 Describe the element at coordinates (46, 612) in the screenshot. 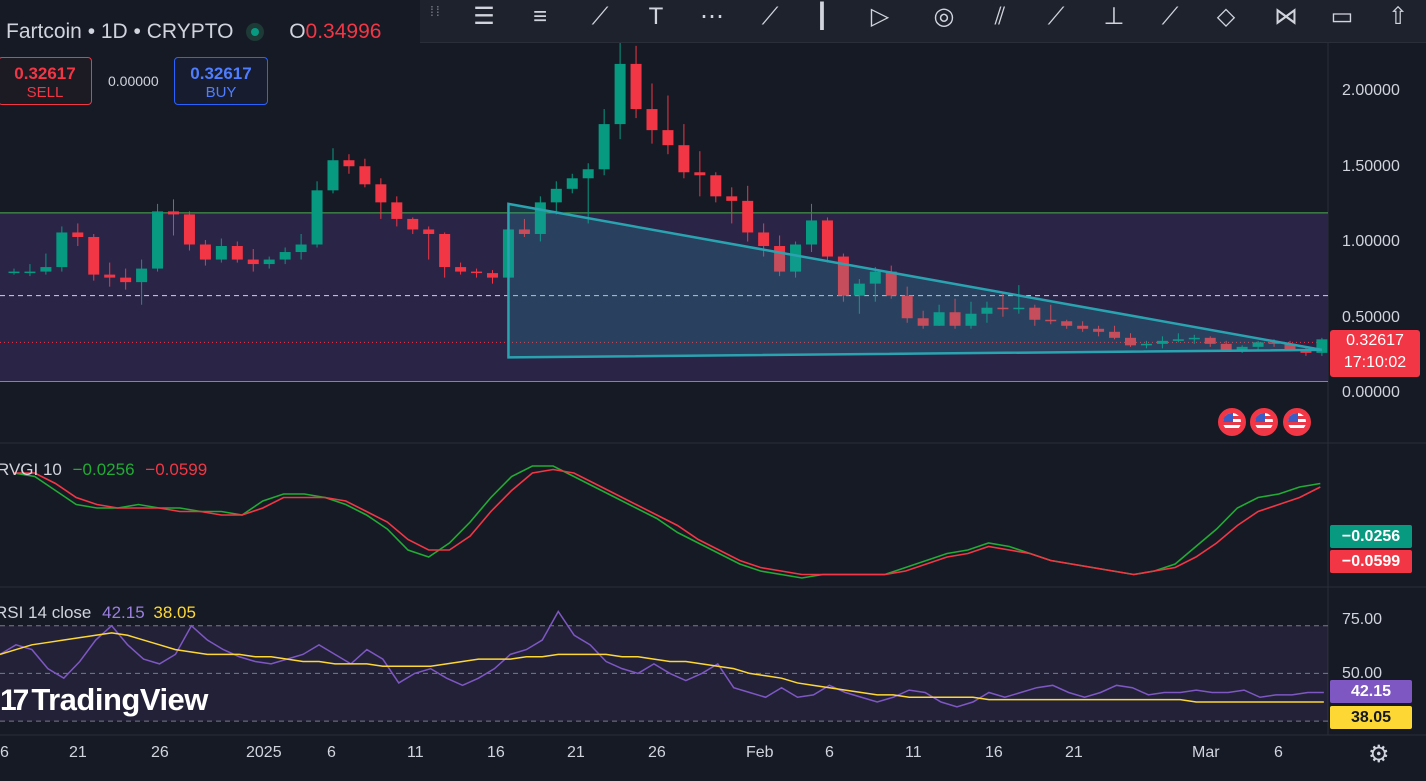

I see `rsi-name: RSI 14 close` at that location.